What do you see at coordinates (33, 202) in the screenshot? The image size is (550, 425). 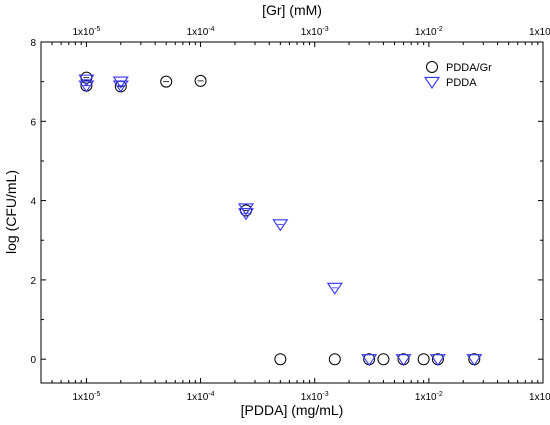 I see `y-tick-label: 4` at bounding box center [33, 202].